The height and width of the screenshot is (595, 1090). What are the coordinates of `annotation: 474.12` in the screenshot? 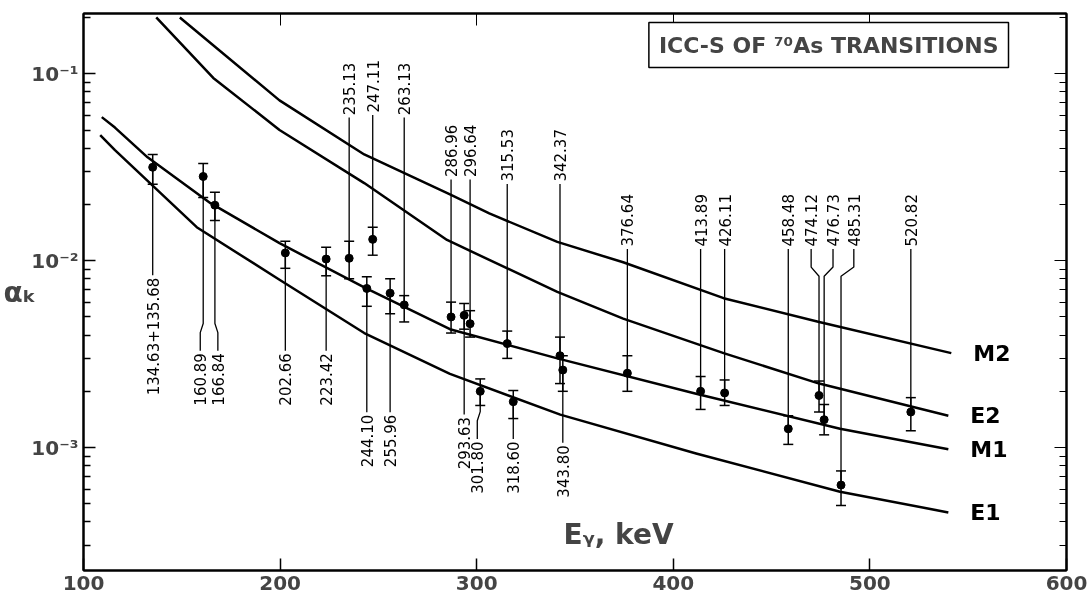 It's located at (812, 220).